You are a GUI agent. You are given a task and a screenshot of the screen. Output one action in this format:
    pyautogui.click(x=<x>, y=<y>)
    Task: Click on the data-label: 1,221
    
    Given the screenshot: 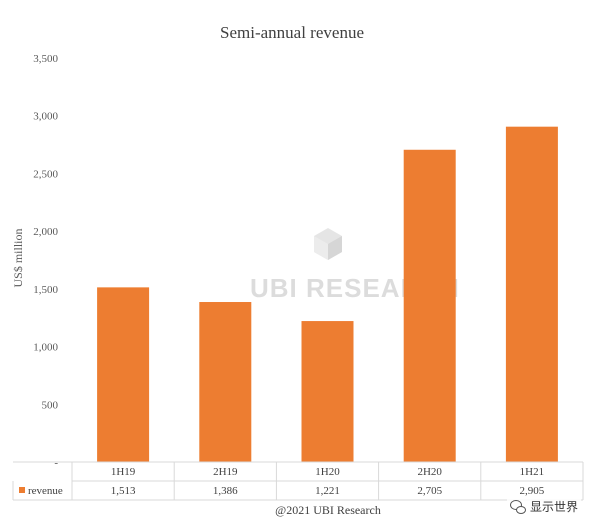 What is the action you would take?
    pyautogui.click(x=327, y=491)
    